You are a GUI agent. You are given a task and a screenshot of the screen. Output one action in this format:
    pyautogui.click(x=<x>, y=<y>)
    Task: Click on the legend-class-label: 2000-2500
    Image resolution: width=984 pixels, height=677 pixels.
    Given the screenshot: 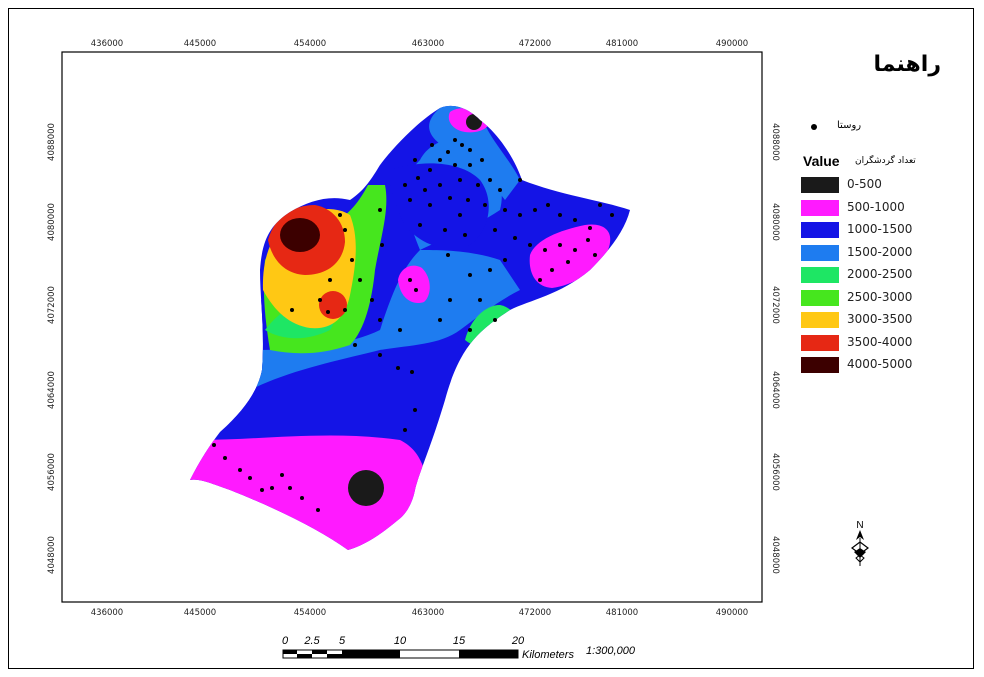 What is the action you would take?
    pyautogui.click(x=880, y=274)
    